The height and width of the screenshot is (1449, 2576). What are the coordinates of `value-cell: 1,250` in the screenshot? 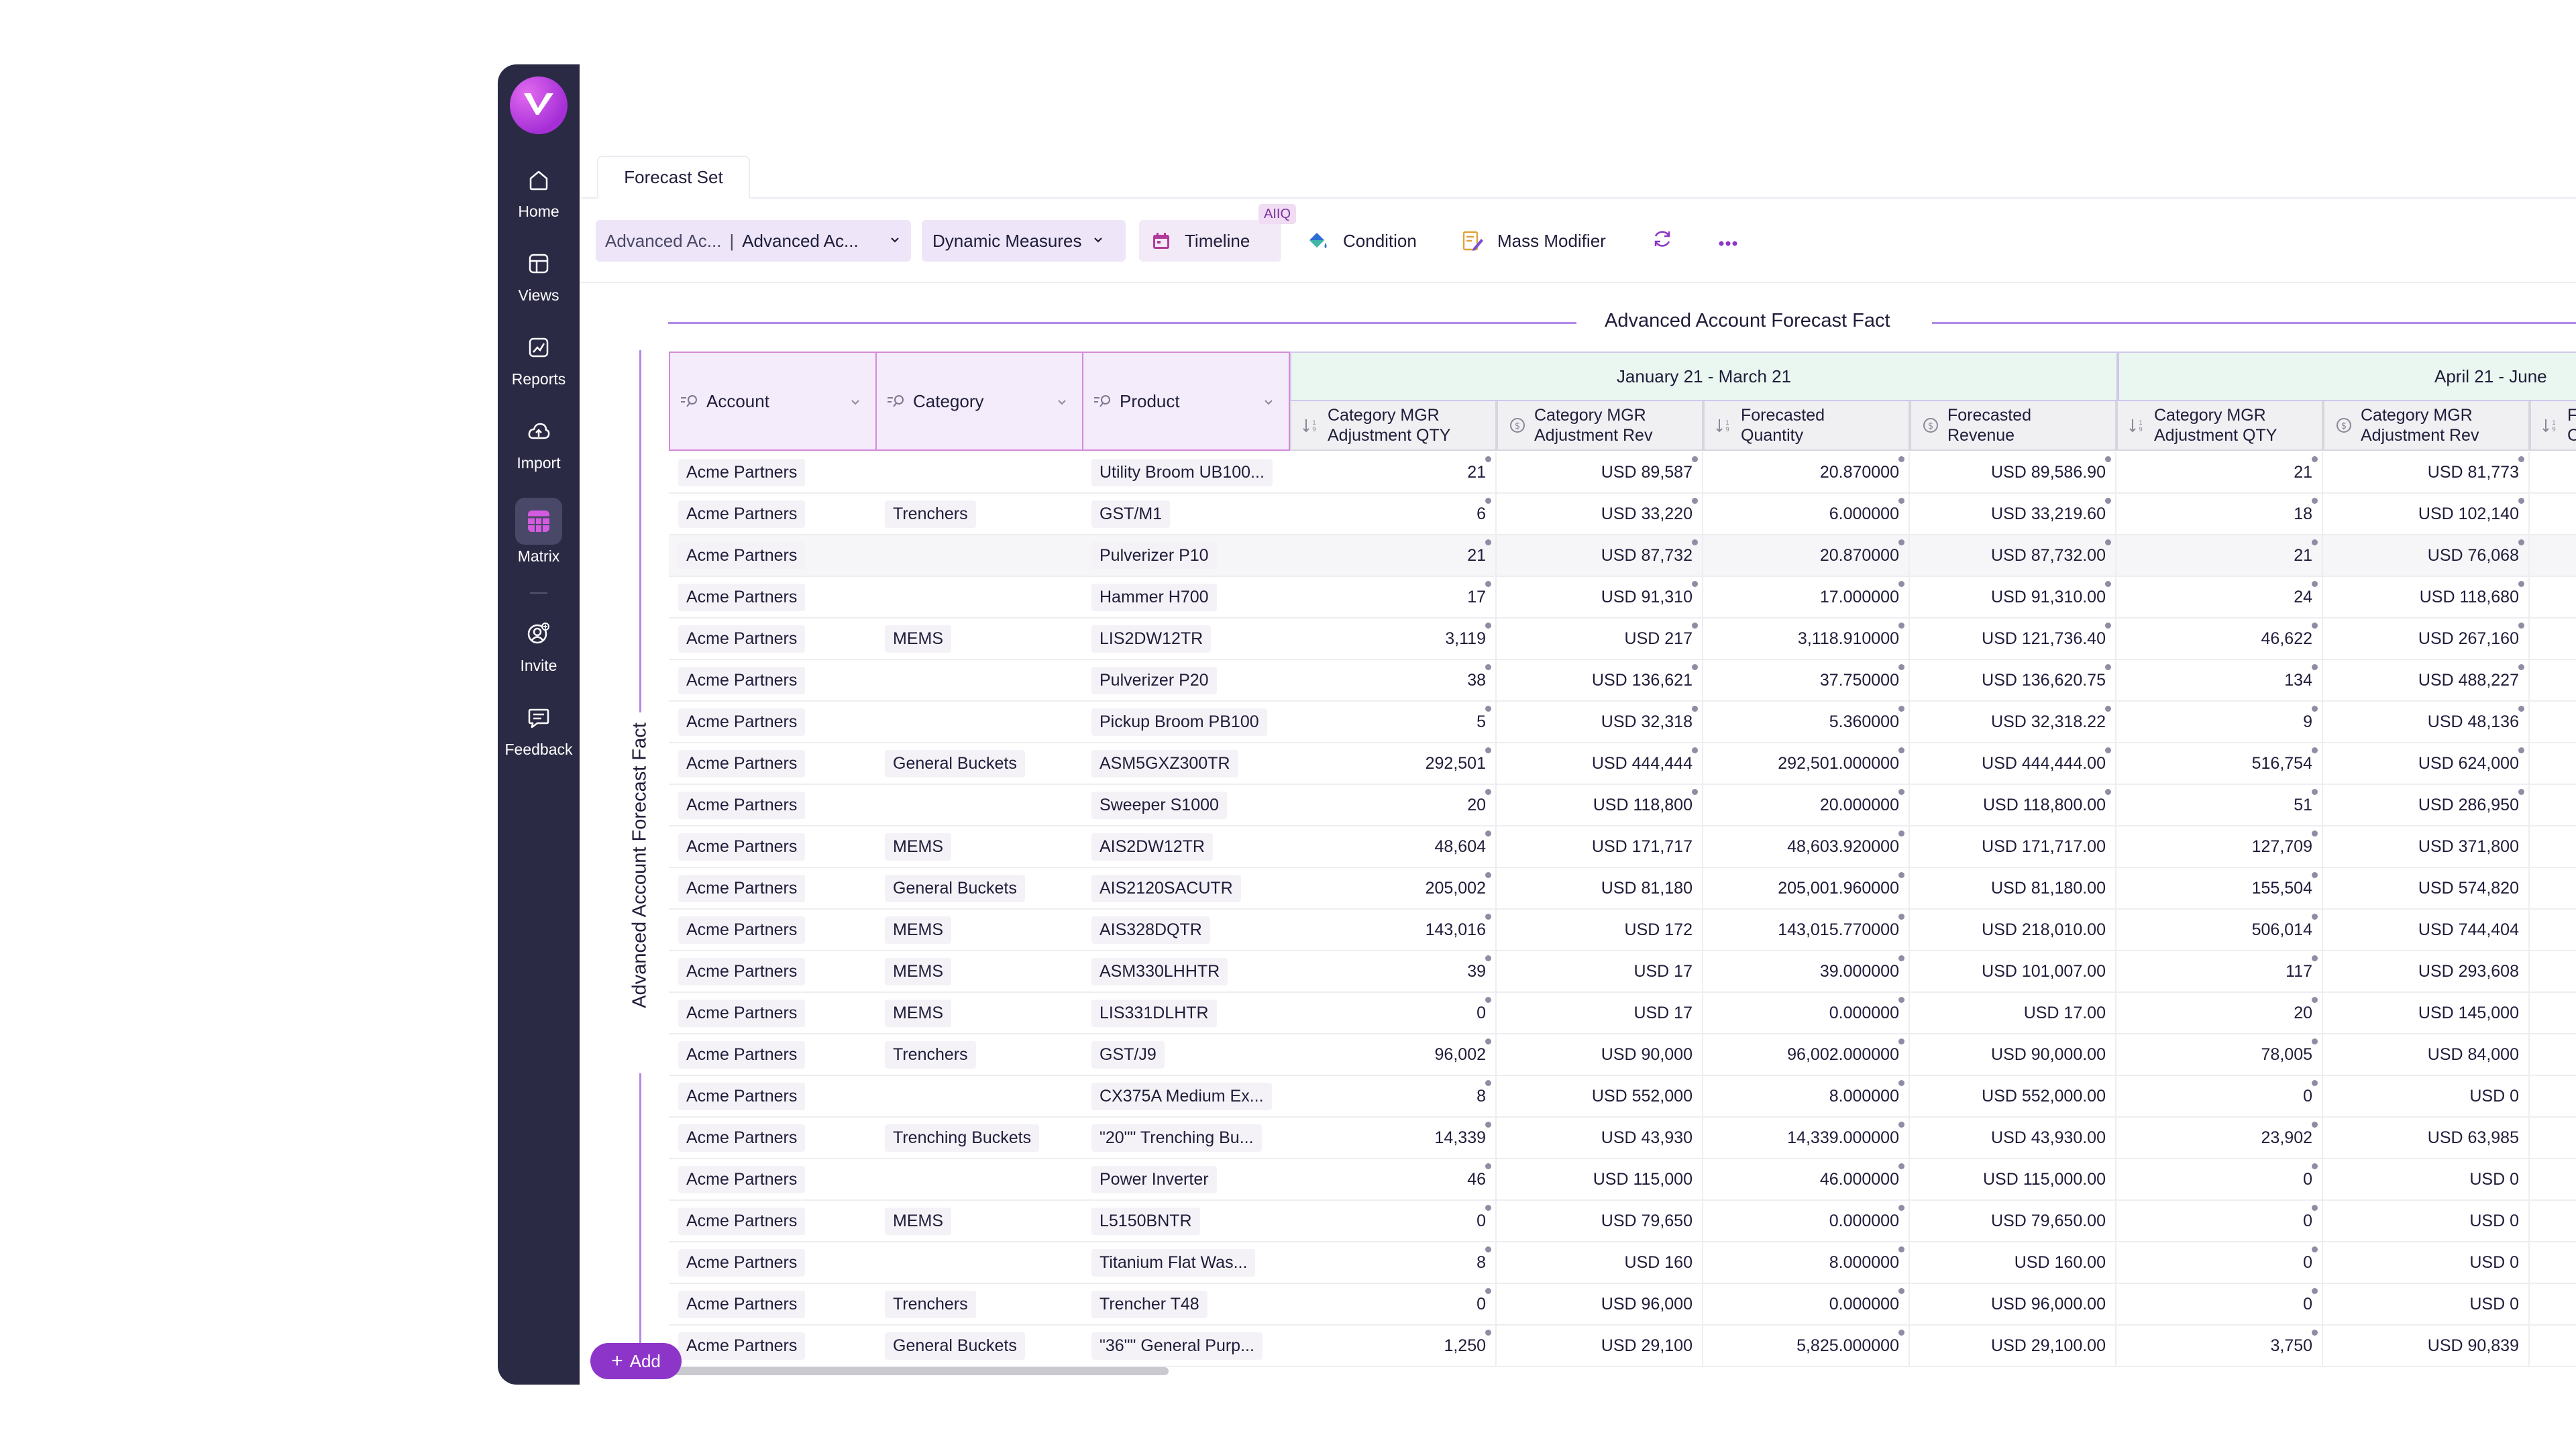 It's located at (1393, 1346).